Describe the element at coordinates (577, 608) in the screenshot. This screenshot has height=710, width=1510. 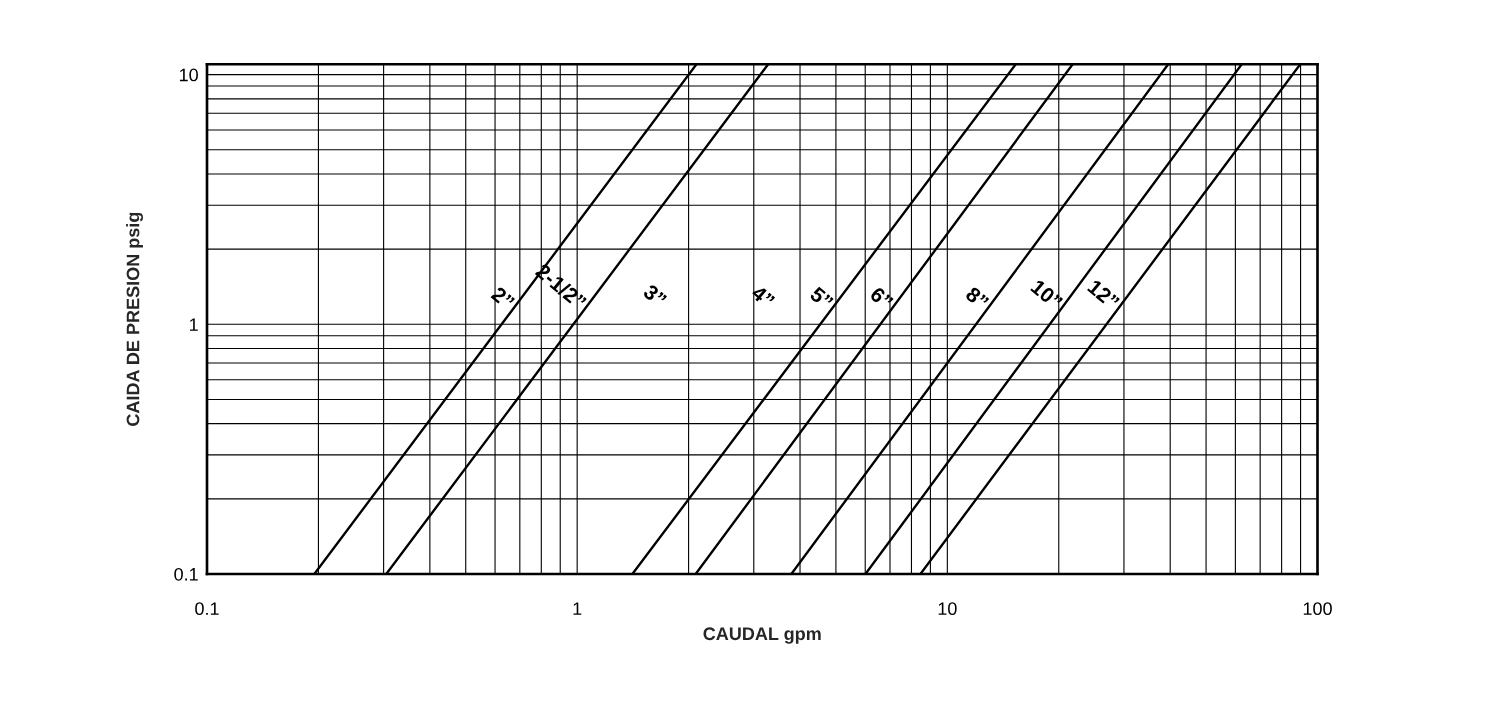
I see `x-tick-label: 1` at that location.